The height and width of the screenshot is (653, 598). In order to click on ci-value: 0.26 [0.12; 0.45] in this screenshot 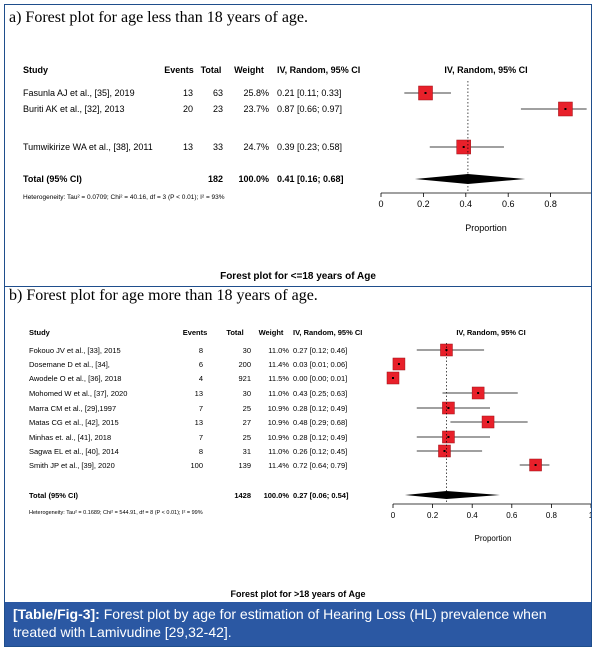, I will do `click(320, 451)`.